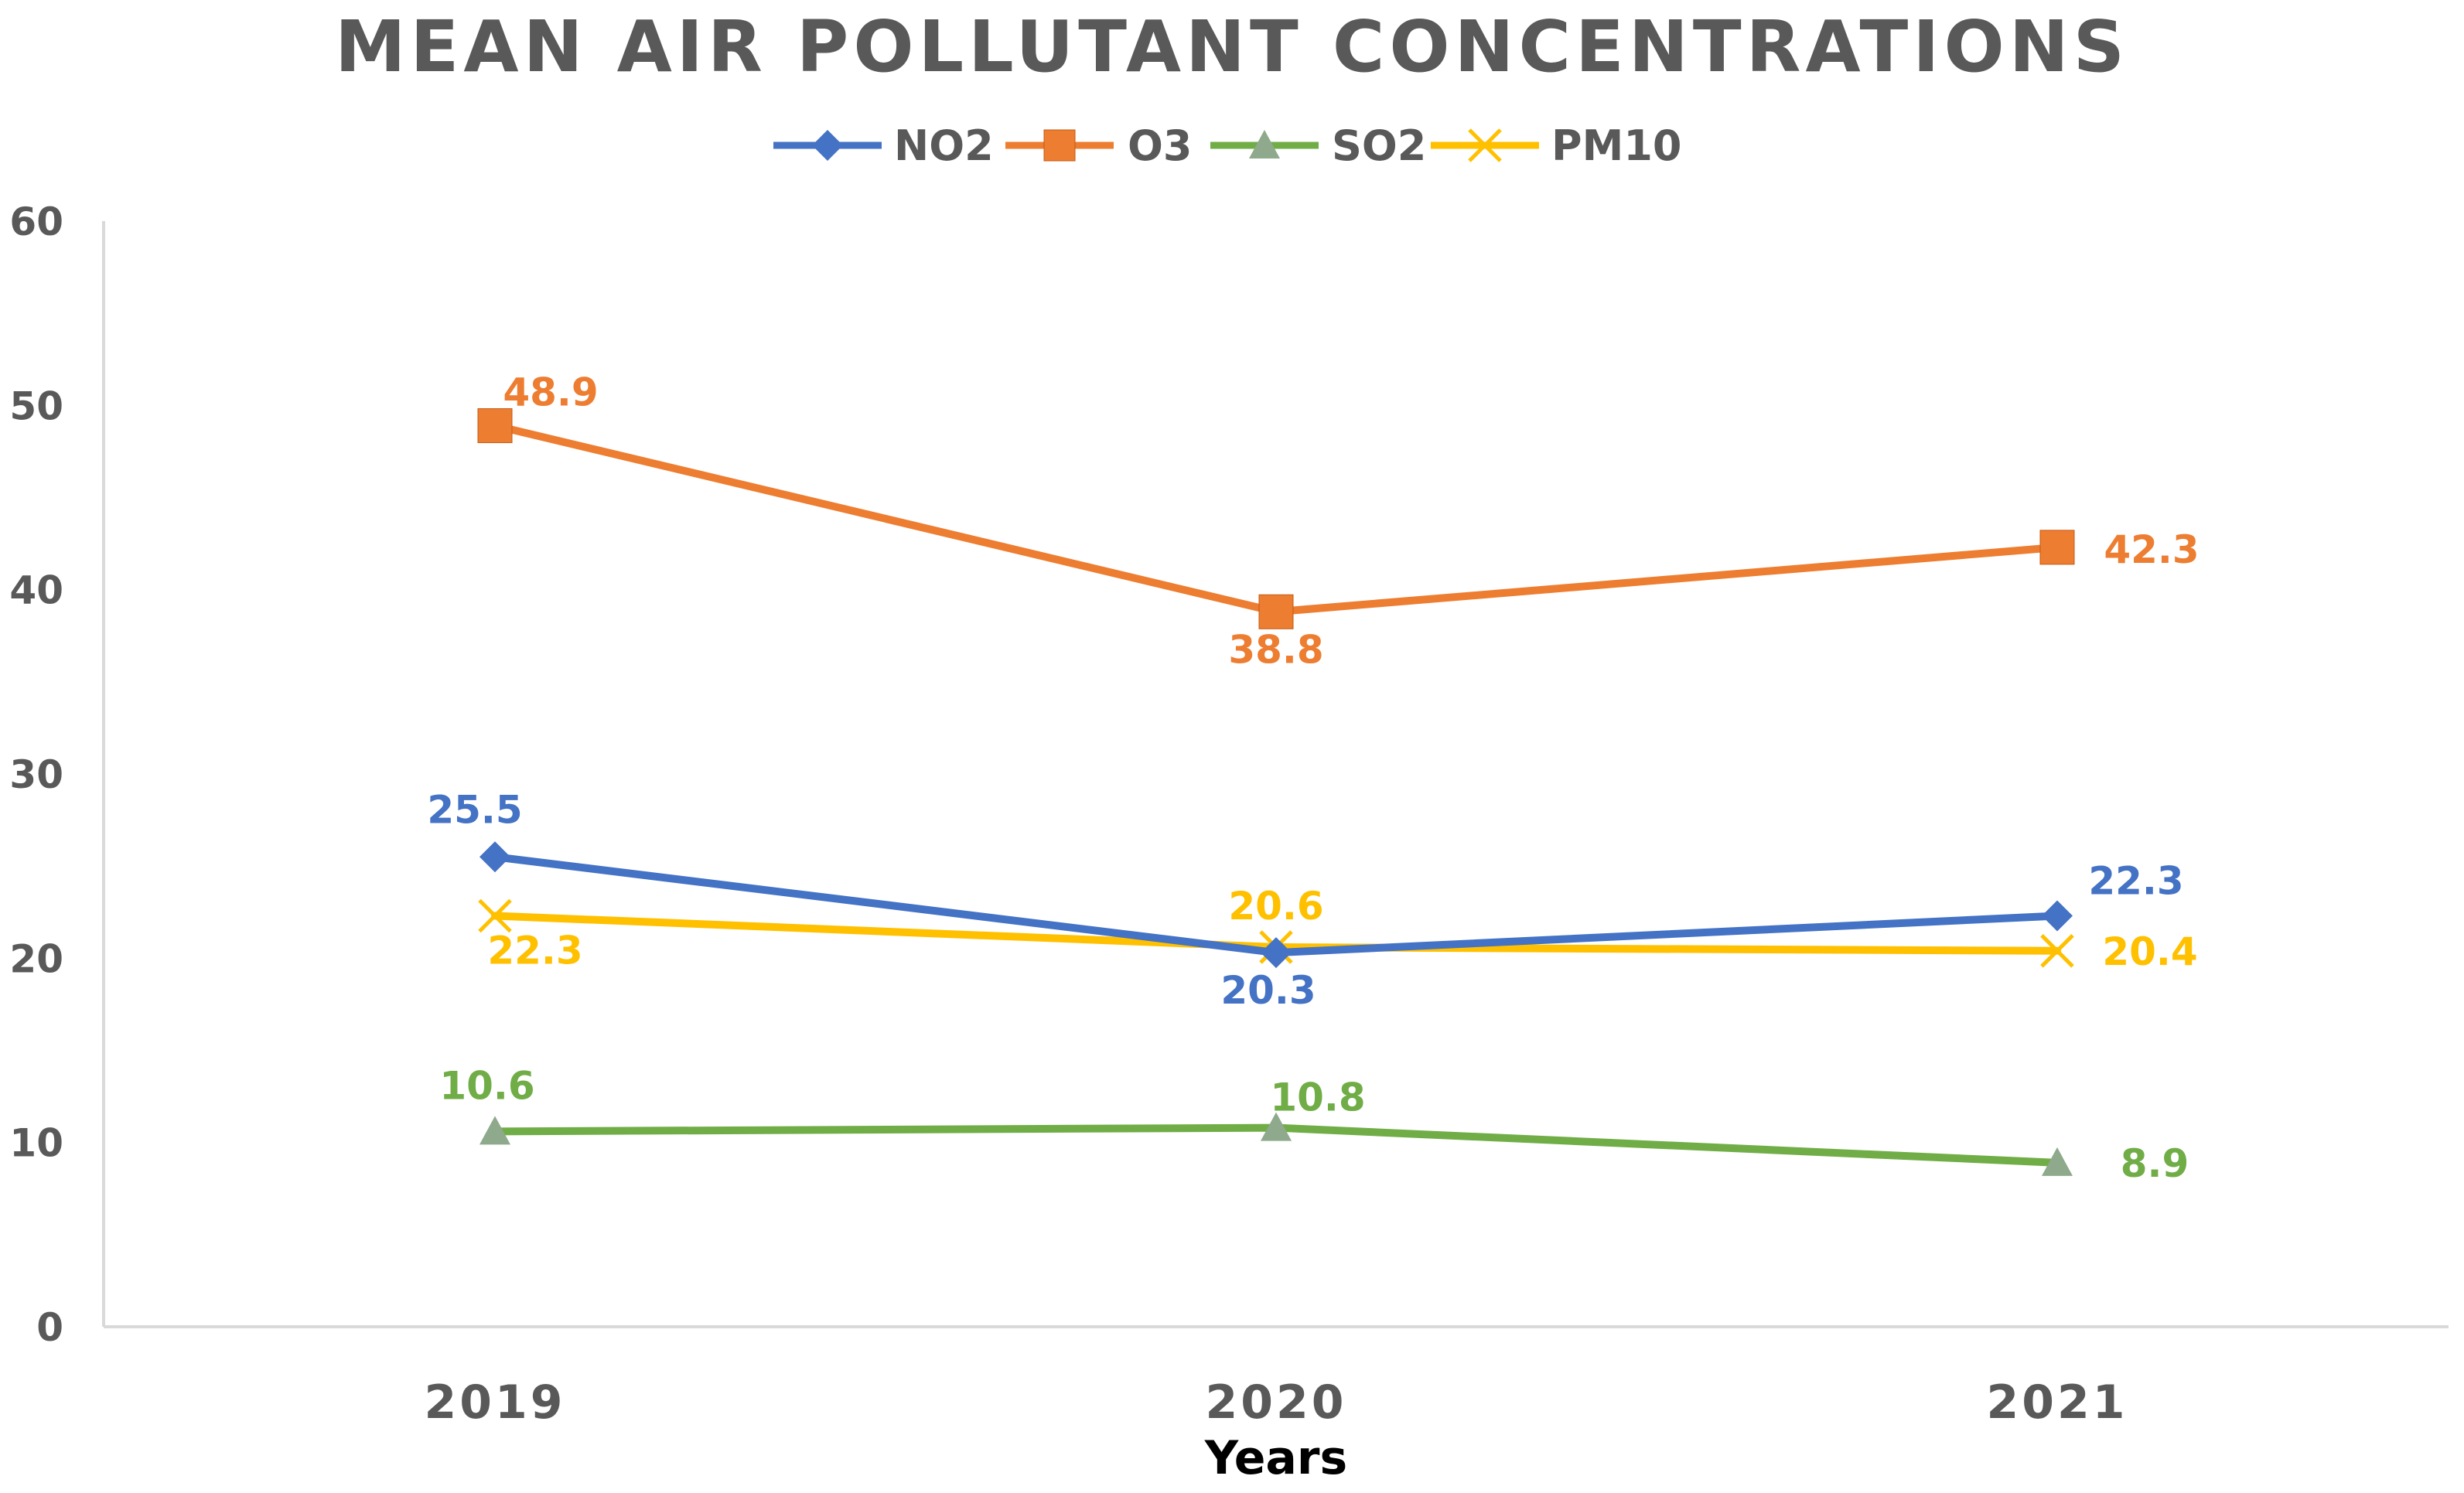 The height and width of the screenshot is (1493, 2464). Describe the element at coordinates (2149, 951) in the screenshot. I see `data-label: 20.4` at that location.